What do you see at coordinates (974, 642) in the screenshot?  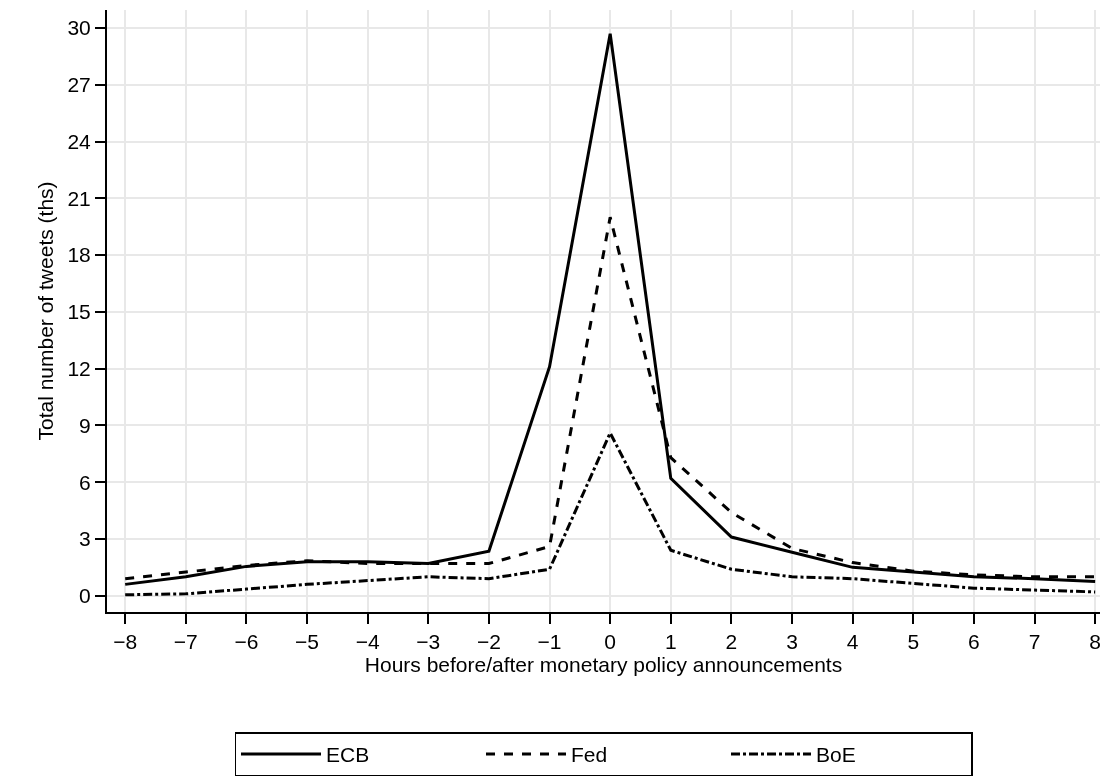 I see `x-tick-label: 6` at bounding box center [974, 642].